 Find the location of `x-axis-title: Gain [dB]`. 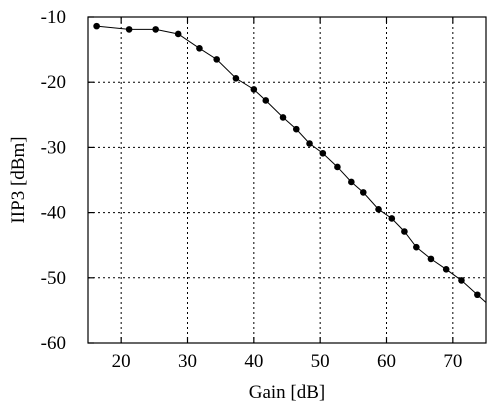

x-axis-title: Gain [dB] is located at coordinates (287, 392).